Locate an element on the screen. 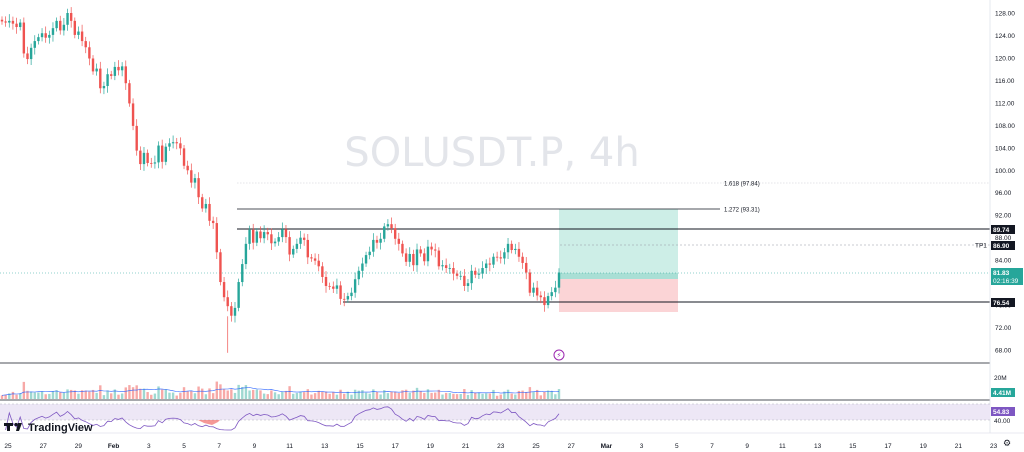 The height and width of the screenshot is (452, 1024). tradingview-logo: TradingView is located at coordinates (48, 428).